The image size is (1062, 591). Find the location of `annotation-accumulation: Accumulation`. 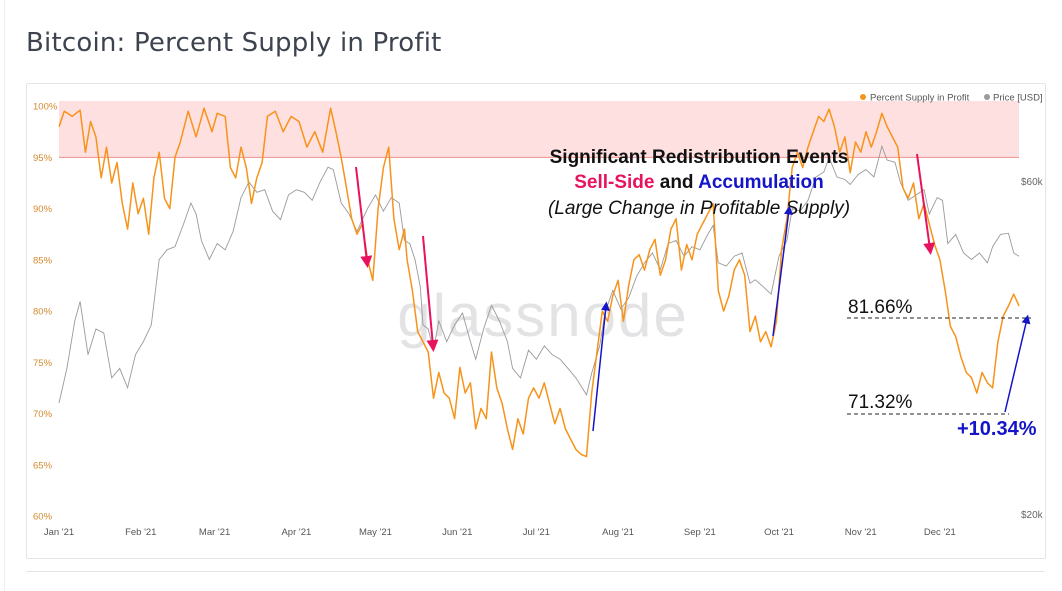

annotation-accumulation: Accumulation is located at coordinates (761, 182).